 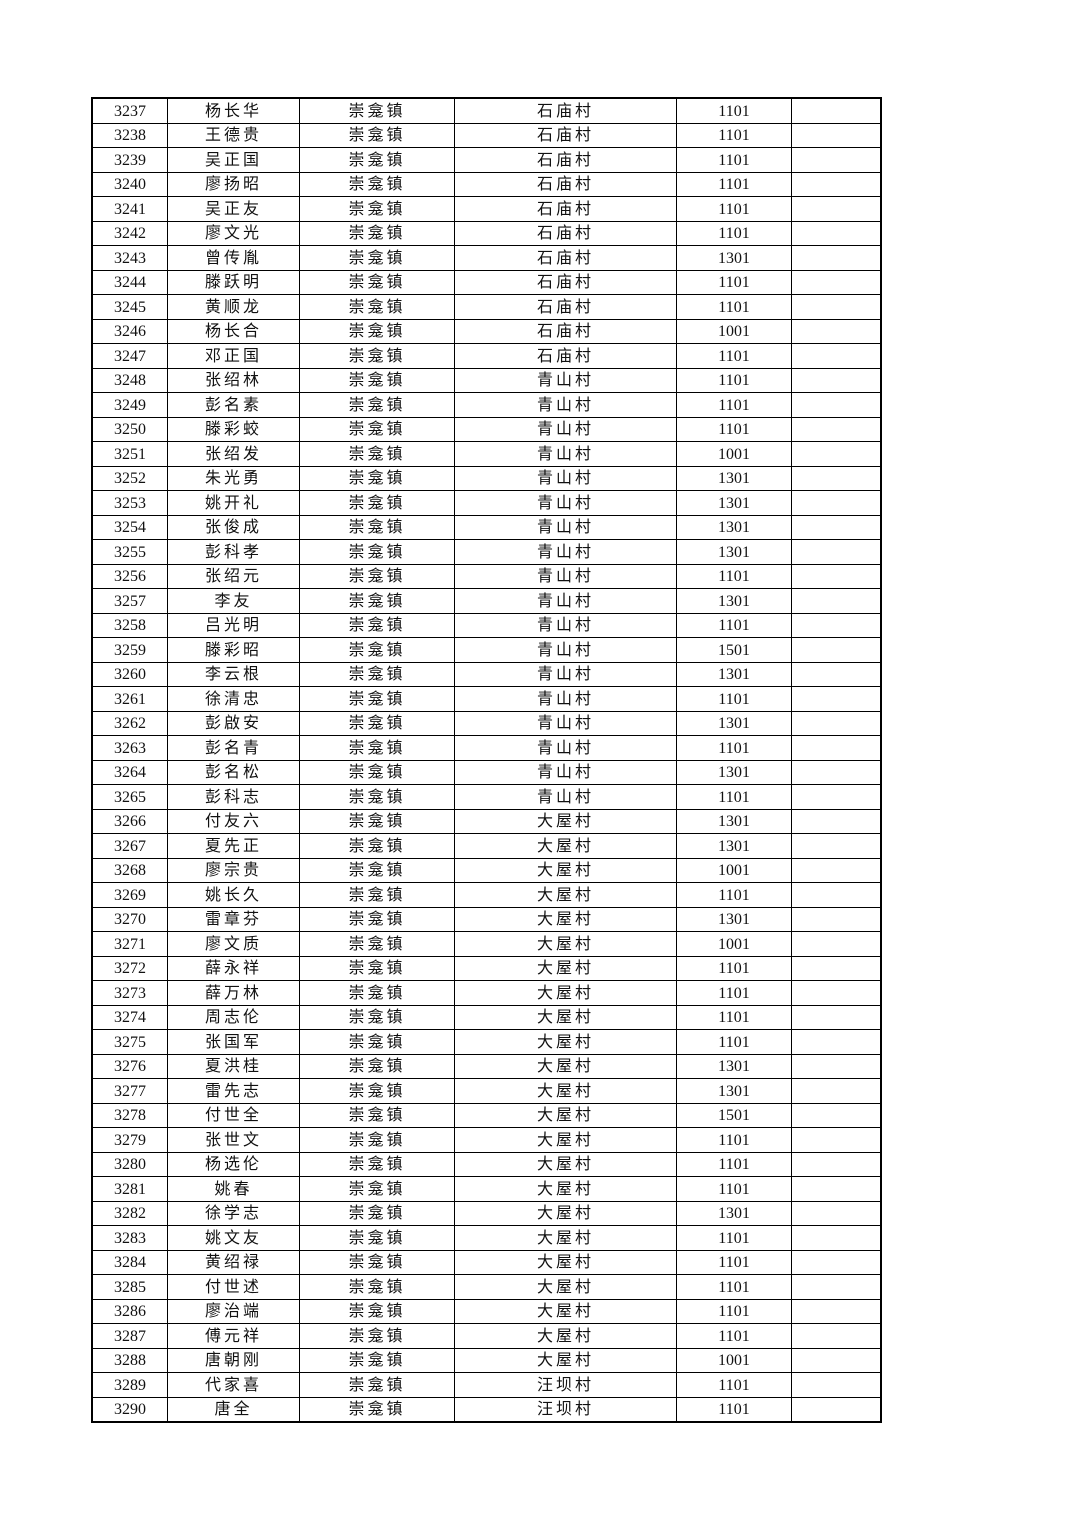 What do you see at coordinates (486, 209) in the screenshot?
I see `table-row: 3241 吴正友 崇龛镇 石庙村 1101` at bounding box center [486, 209].